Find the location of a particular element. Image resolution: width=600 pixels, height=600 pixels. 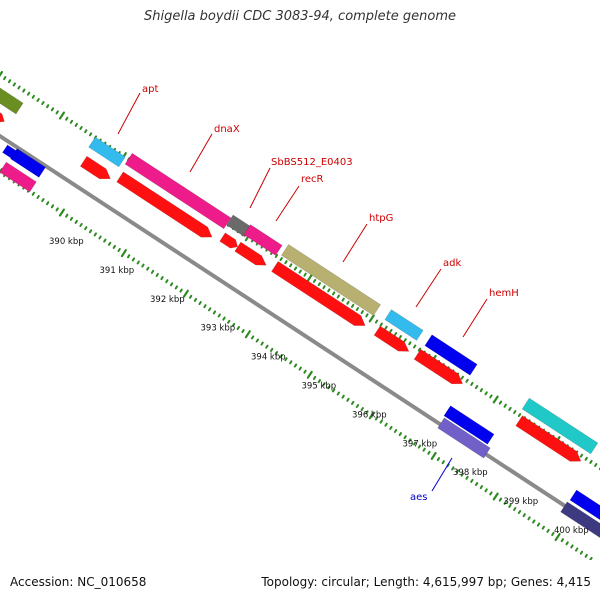

gene-label-recr: recR is located at coordinates (312, 179).